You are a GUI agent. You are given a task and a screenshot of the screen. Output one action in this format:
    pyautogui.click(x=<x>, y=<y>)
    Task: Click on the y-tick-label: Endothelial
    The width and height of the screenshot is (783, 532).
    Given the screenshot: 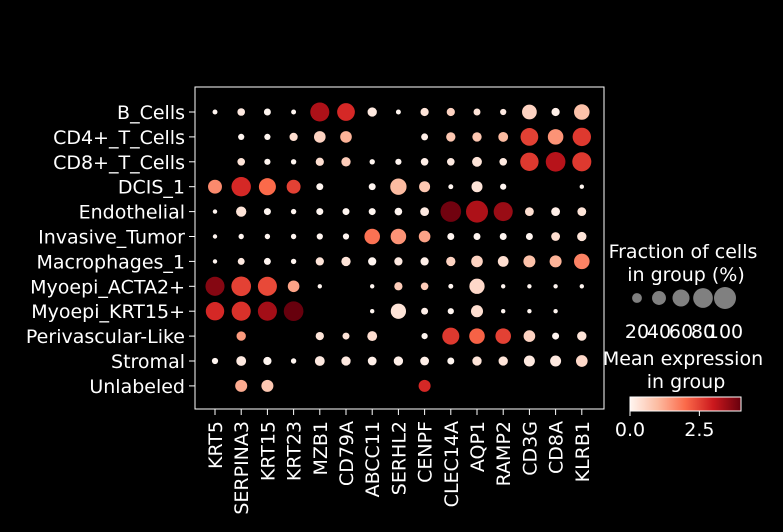 What is the action you would take?
    pyautogui.click(x=132, y=213)
    